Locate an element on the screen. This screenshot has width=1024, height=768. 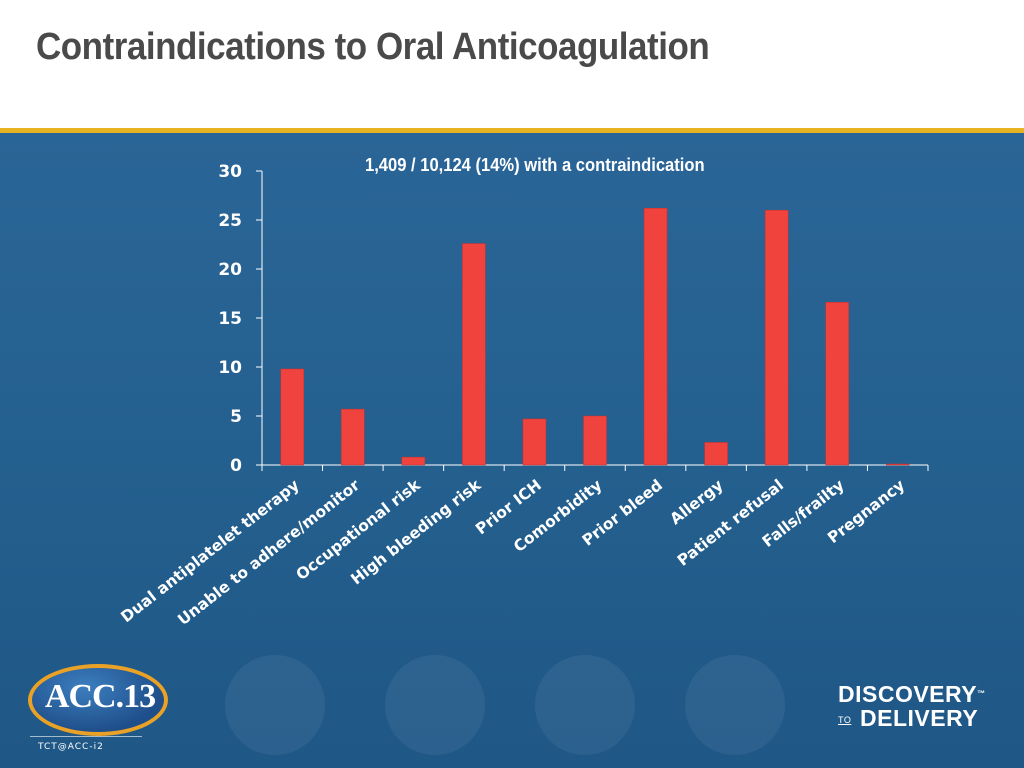
y-axis: 0 5 10 15 20 25 30 is located at coordinates (240, 319).